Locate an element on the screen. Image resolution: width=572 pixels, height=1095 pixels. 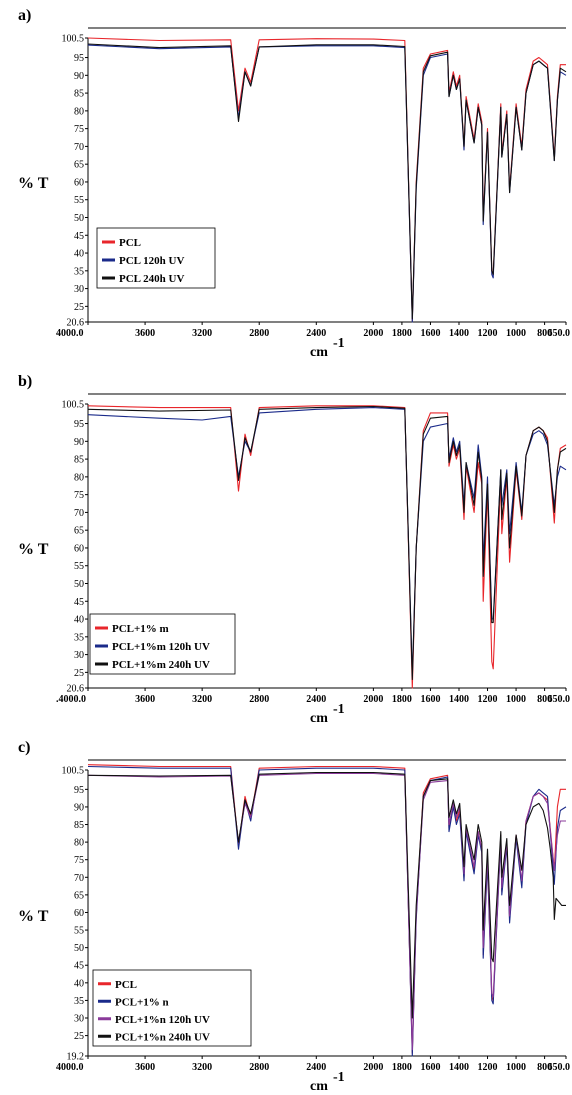
y-tick-label: 60 is located at coordinates (79, 913).